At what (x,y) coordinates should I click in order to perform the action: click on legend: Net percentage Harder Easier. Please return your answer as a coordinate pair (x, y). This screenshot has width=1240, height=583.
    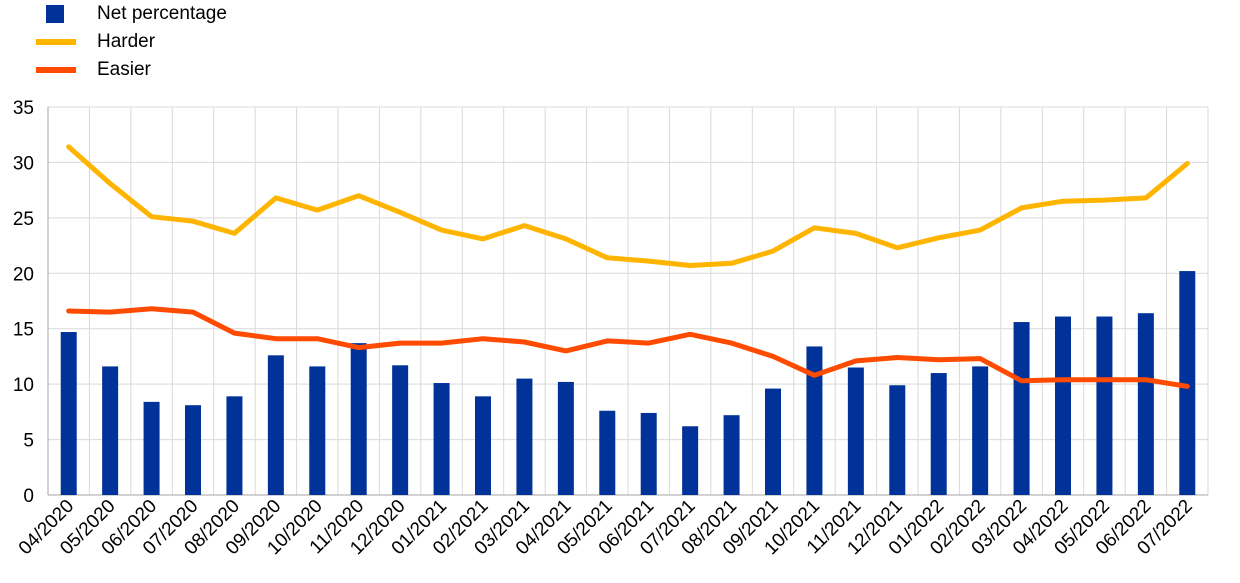
    Looking at the image, I should click on (122, 42).